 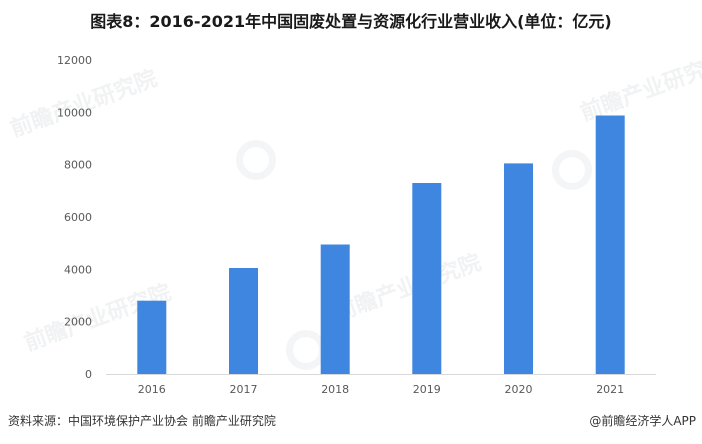 I want to click on bar-2021, so click(x=610, y=244).